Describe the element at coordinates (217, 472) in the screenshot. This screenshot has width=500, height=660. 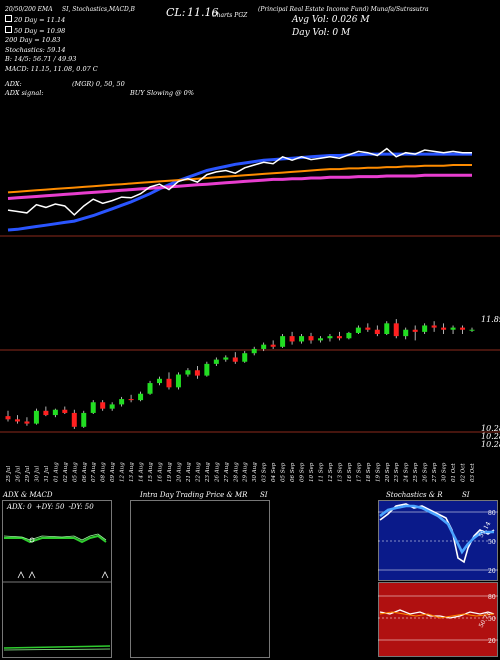
I see `date-label: 26 Aug` at that location.